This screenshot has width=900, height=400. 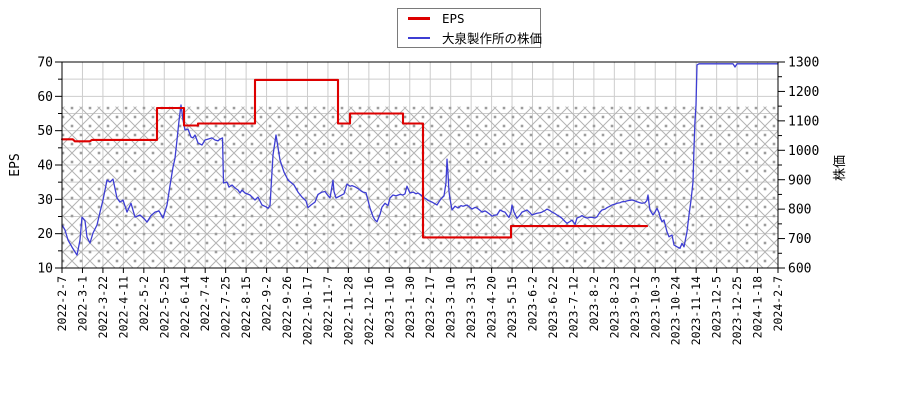 What do you see at coordinates (553, 307) in the screenshot?
I see `x-tick-label: 2023-6-22` at bounding box center [553, 307].